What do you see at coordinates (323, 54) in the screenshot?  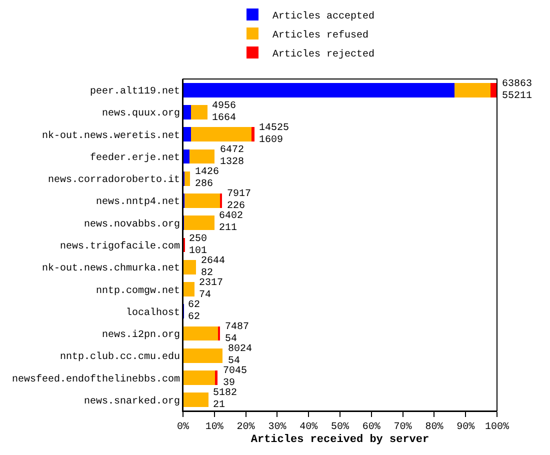 I see `legend-label: Articles rejected` at bounding box center [323, 54].